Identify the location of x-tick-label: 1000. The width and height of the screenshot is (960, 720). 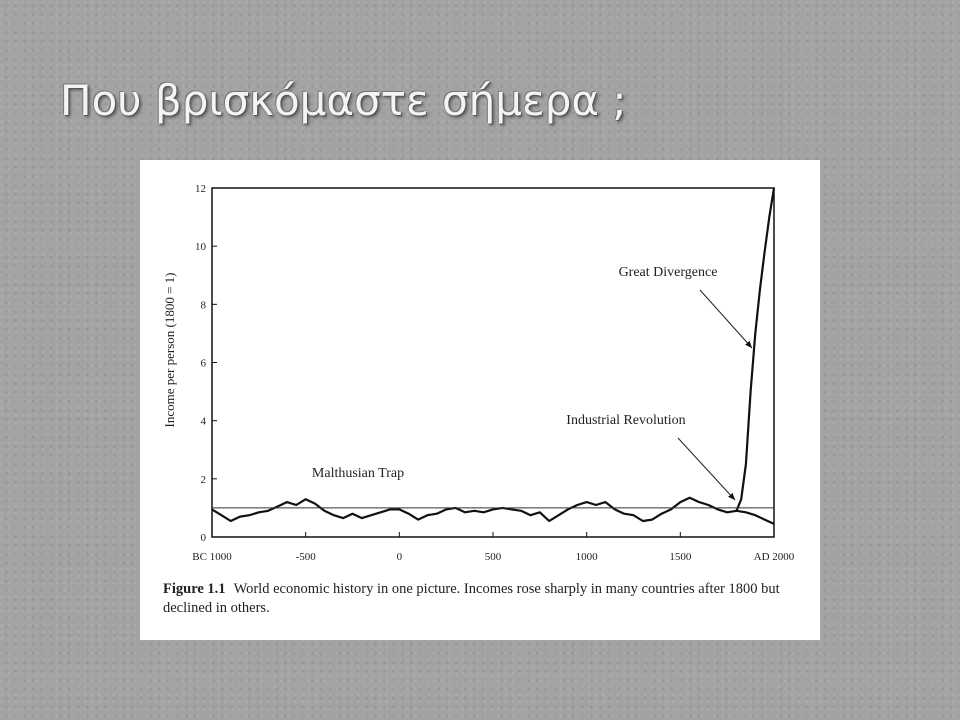
(587, 557).